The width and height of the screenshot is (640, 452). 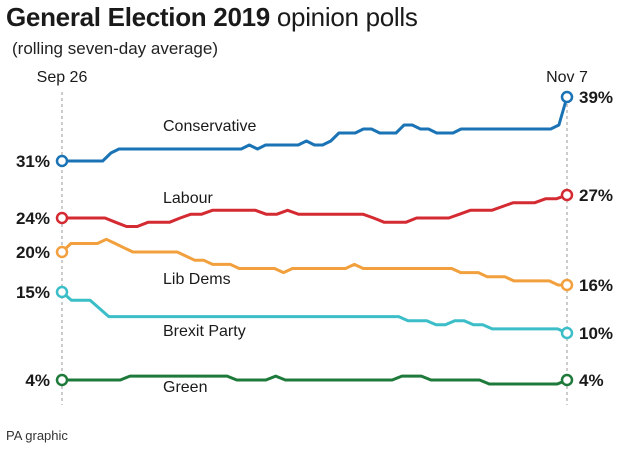 I want to click on chart-subtitle: (rolling seven-day average), so click(x=115, y=48).